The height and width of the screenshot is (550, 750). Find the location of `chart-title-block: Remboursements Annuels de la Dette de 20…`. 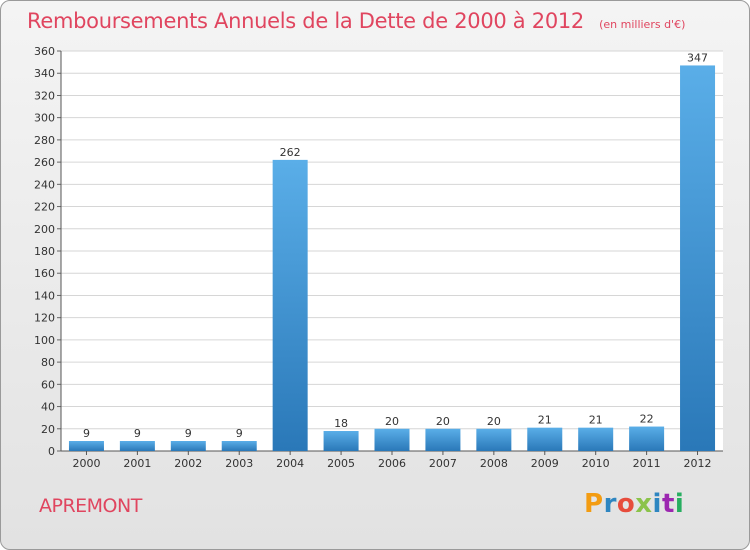

chart-title-block: Remboursements Annuels de la Dette de 20… is located at coordinates (356, 21).